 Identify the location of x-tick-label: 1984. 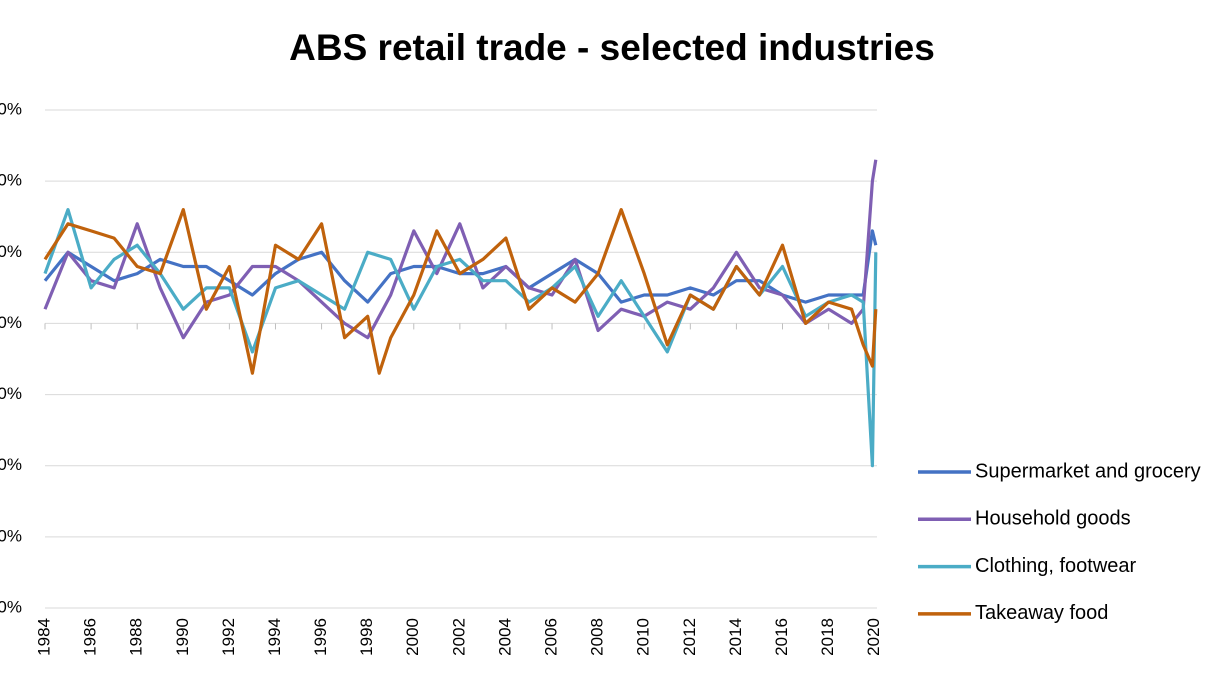
(43, 637).